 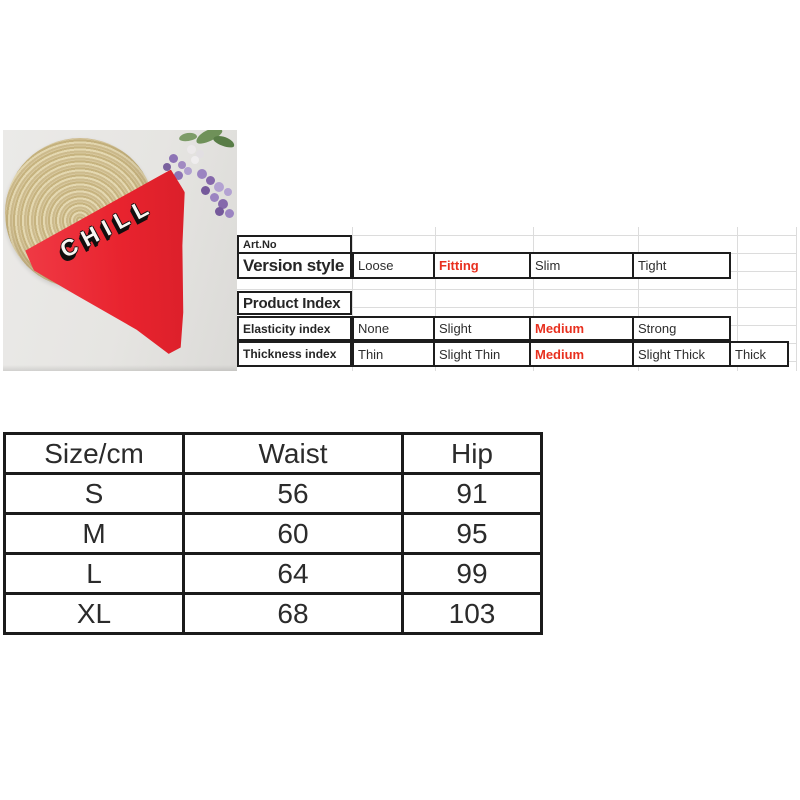 I want to click on size-cell: 103, so click(x=472, y=613).